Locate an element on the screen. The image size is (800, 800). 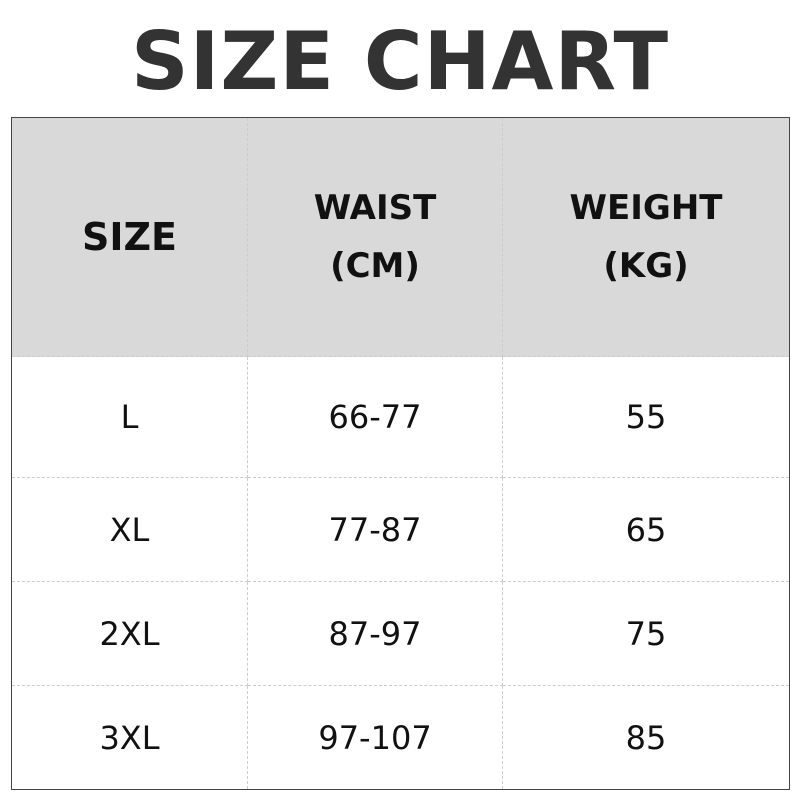
header-weight-label: WEIGHT is located at coordinates (646, 208).